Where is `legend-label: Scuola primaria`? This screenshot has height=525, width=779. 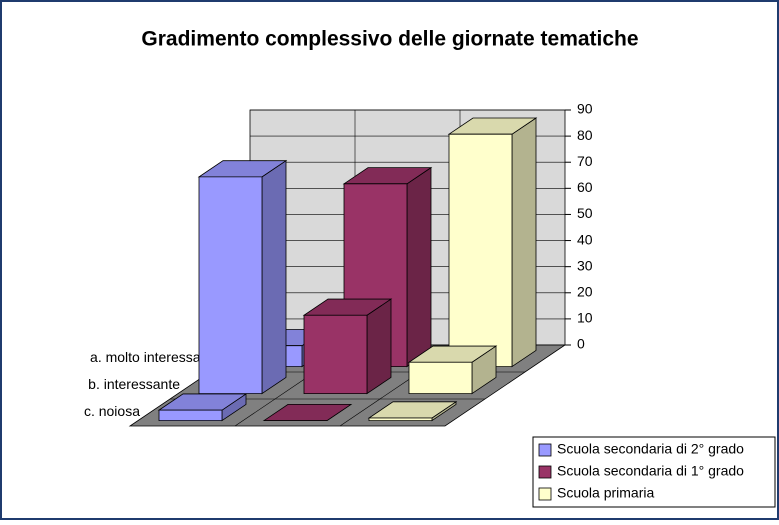 legend-label: Scuola primaria is located at coordinates (605, 493).